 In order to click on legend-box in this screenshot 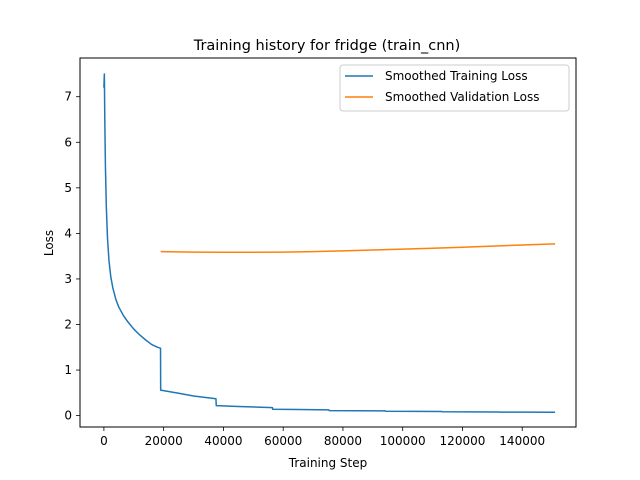, I will do `click(454, 88)`.